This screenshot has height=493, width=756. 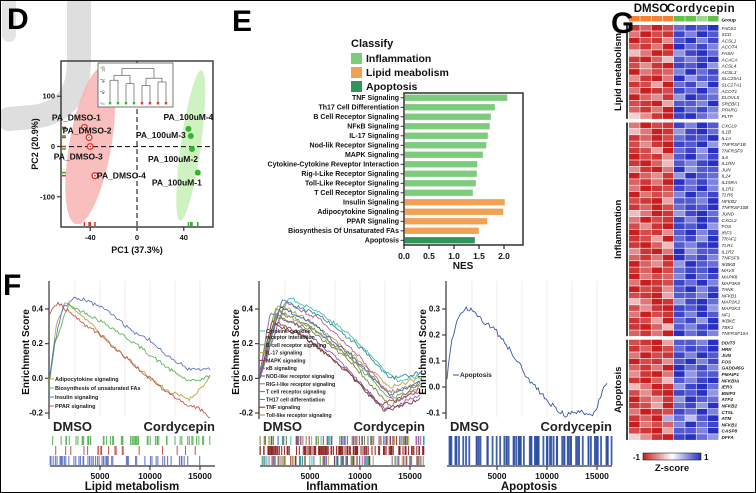 I want to click on gene-label: PMAIP1, so click(x=731, y=374).